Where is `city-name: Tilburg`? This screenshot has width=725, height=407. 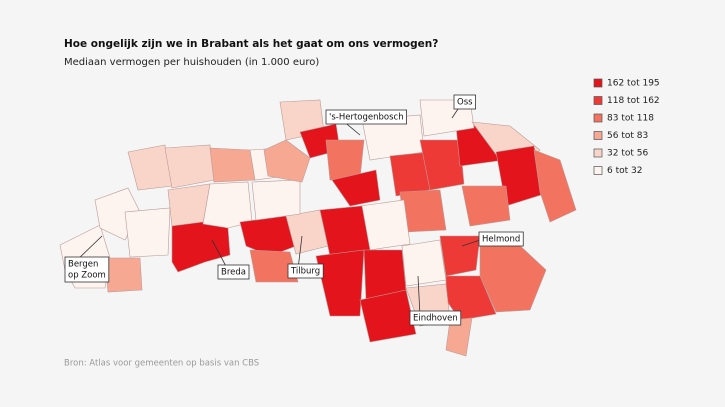 city-name: Tilburg is located at coordinates (305, 272).